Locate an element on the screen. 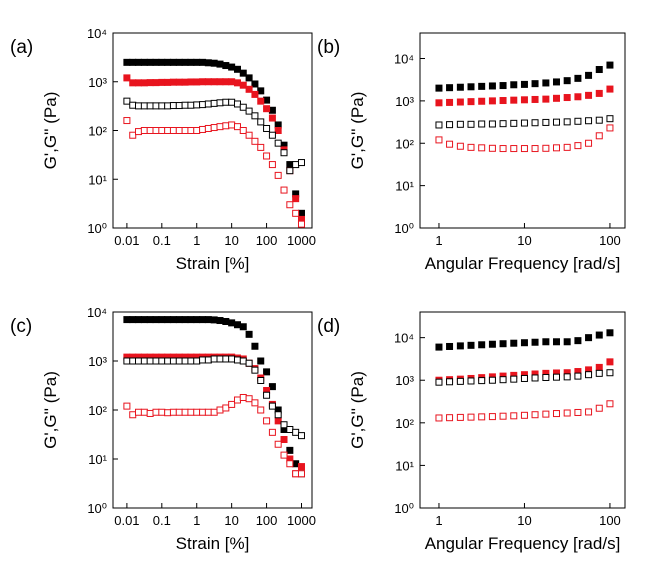  x-tick-label: 100 is located at coordinates (267, 240).